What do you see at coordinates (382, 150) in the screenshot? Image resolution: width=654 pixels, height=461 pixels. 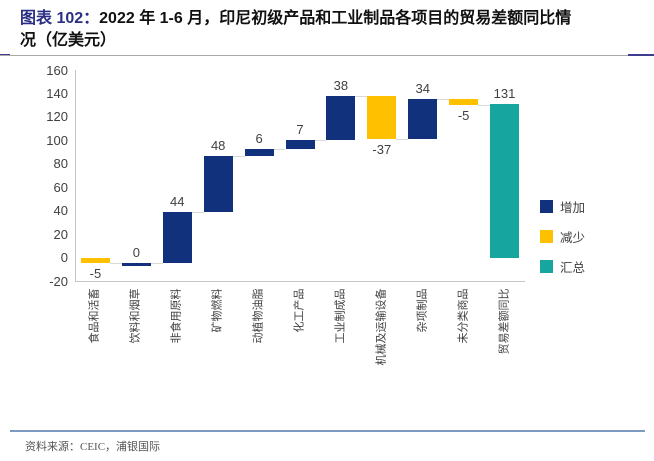 I see `bar-value-label: -37` at bounding box center [382, 150].